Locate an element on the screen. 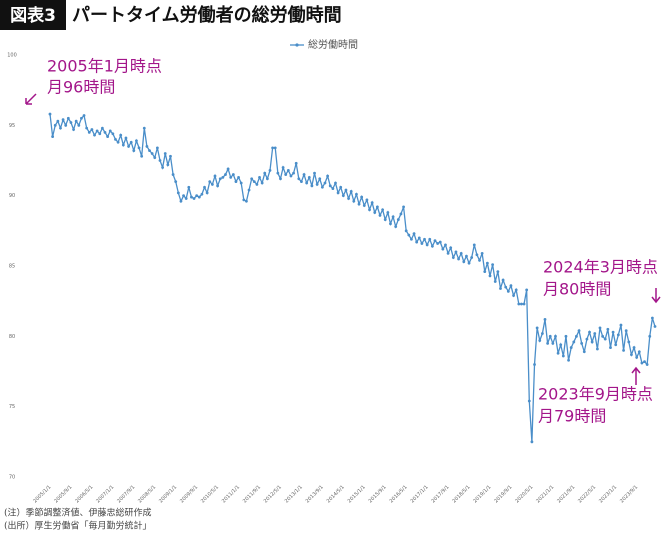 The image size is (670, 534). x-tick-label: 2013/9/1 is located at coordinates (315, 494).